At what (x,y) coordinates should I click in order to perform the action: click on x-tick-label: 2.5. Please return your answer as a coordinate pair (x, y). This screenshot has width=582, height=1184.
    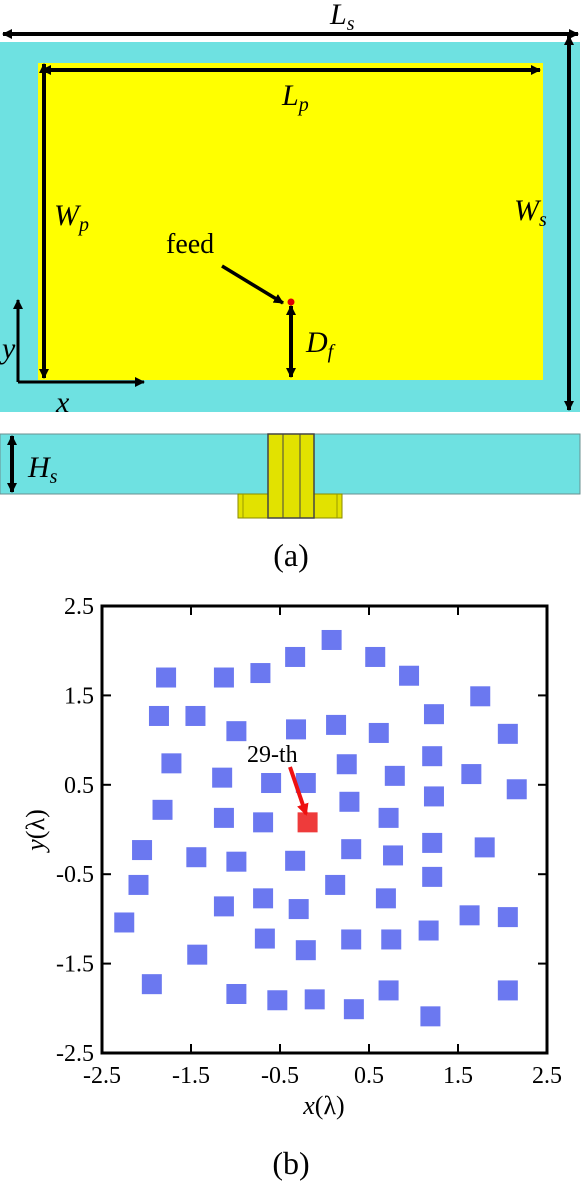
    Looking at the image, I should click on (547, 1076).